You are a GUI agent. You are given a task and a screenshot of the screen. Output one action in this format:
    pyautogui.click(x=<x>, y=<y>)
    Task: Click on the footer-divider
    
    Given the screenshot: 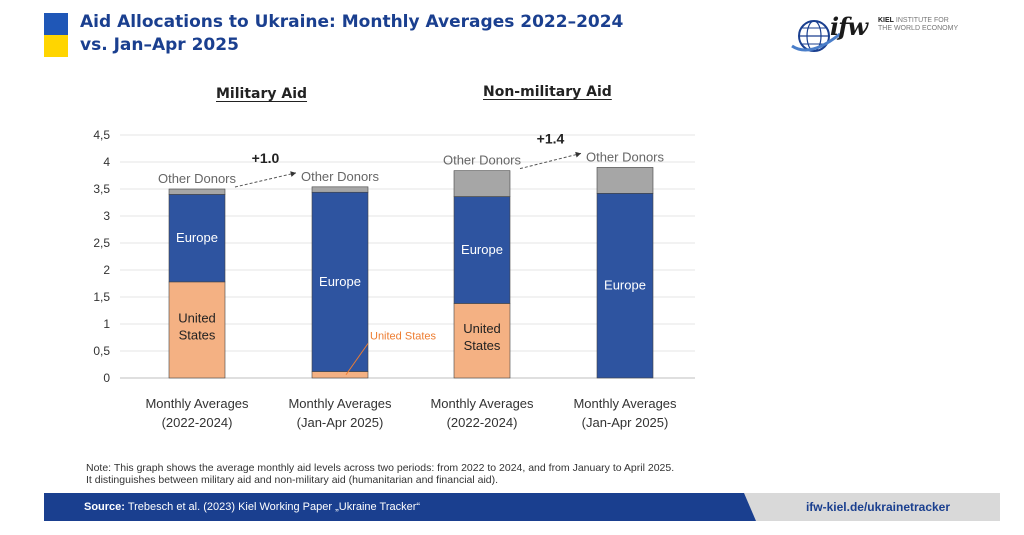 What is the action you would take?
    pyautogui.click(x=750, y=507)
    